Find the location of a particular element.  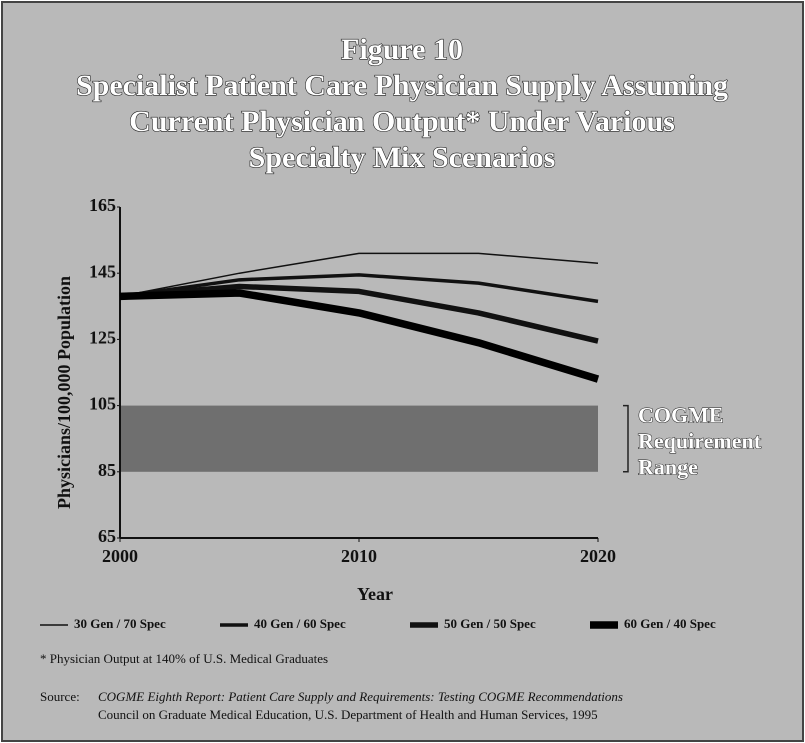

x-tick-label: 2000 is located at coordinates (120, 556).